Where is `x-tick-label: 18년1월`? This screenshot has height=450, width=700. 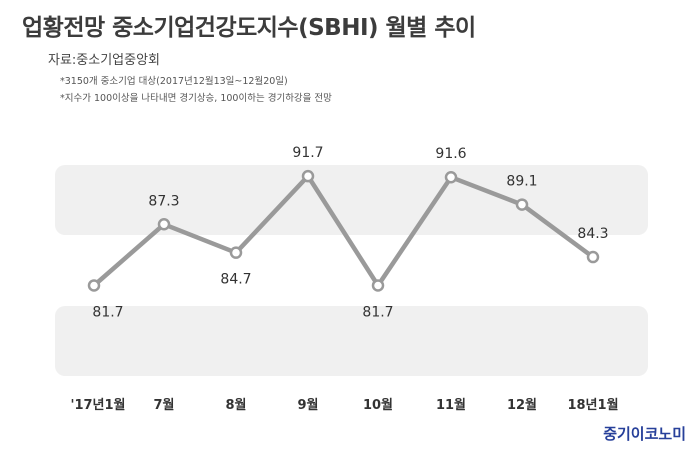 x-tick-label: 18년1월 is located at coordinates (592, 405).